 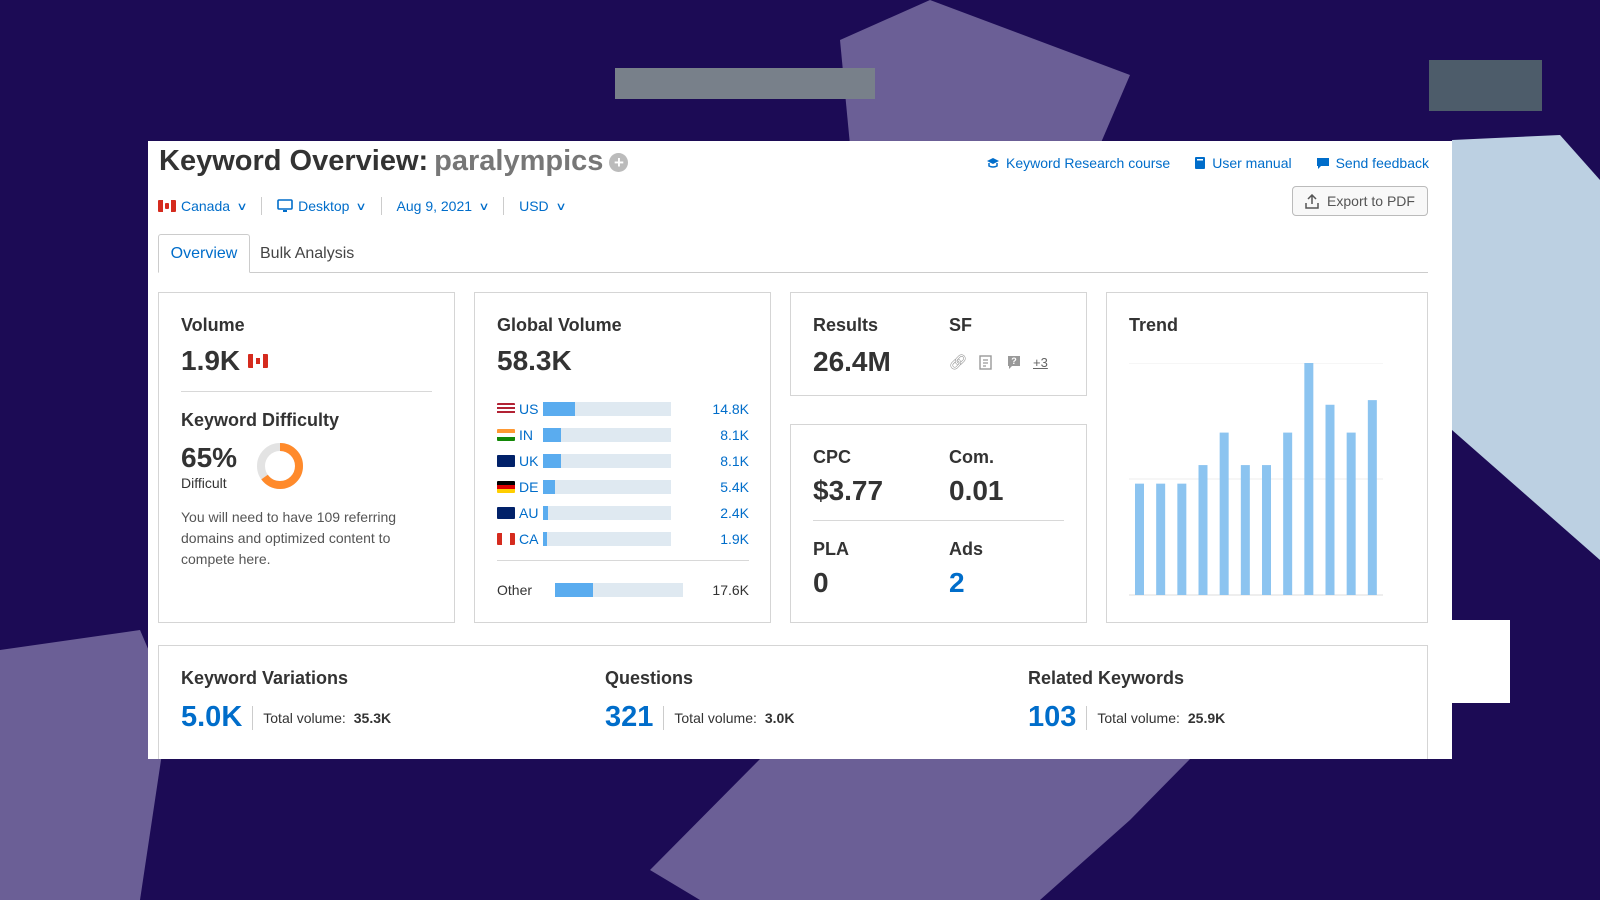 What do you see at coordinates (260, 420) in the screenshot?
I see `keyword-difficulty-label: Keyword Difficulty` at bounding box center [260, 420].